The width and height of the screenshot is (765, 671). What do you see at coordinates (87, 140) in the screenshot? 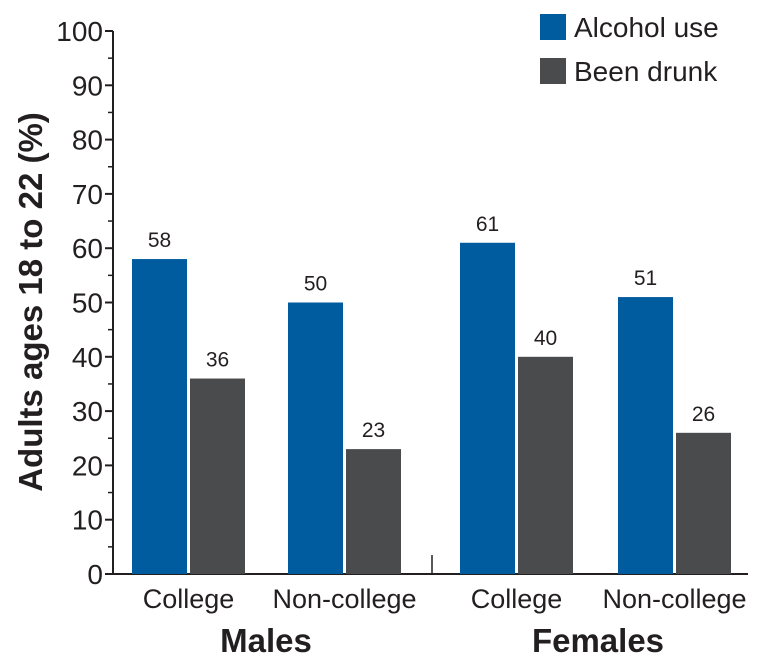
I see `y-tick-label: 80` at bounding box center [87, 140].